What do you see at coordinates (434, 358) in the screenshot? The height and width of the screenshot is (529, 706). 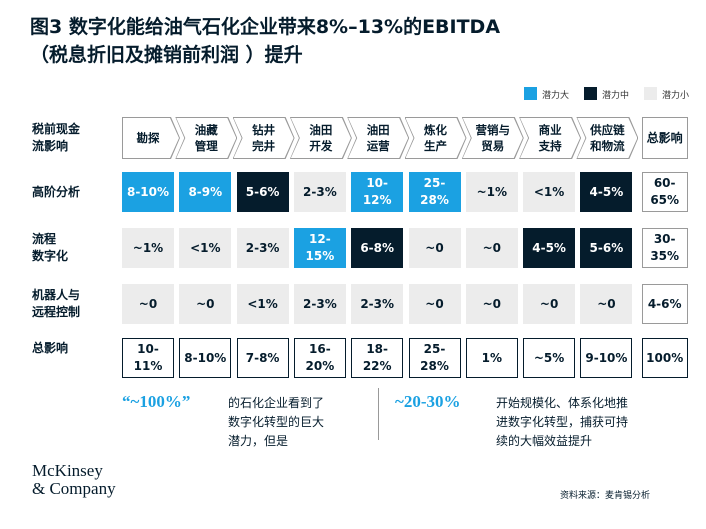 I see `total-cell: 25- 28%` at bounding box center [434, 358].